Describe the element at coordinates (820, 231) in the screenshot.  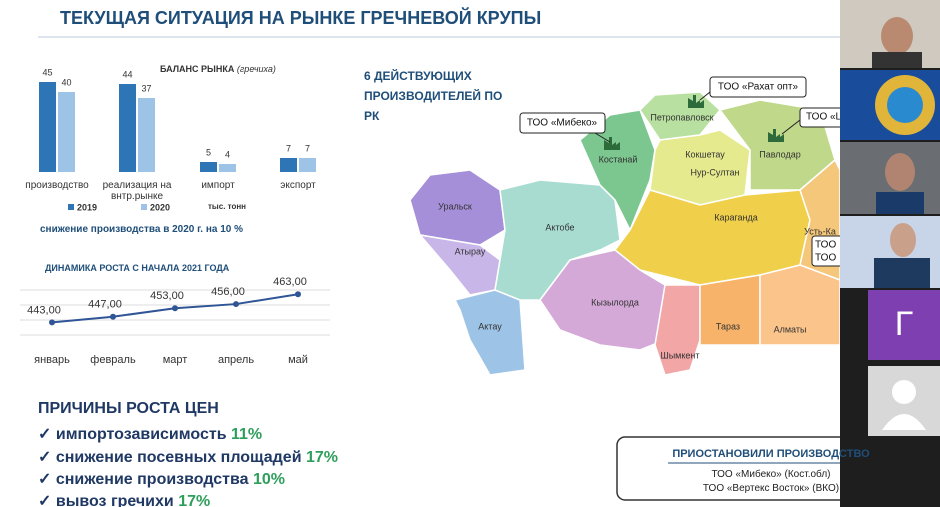
I see `region-label: Усть-Ка` at that location.